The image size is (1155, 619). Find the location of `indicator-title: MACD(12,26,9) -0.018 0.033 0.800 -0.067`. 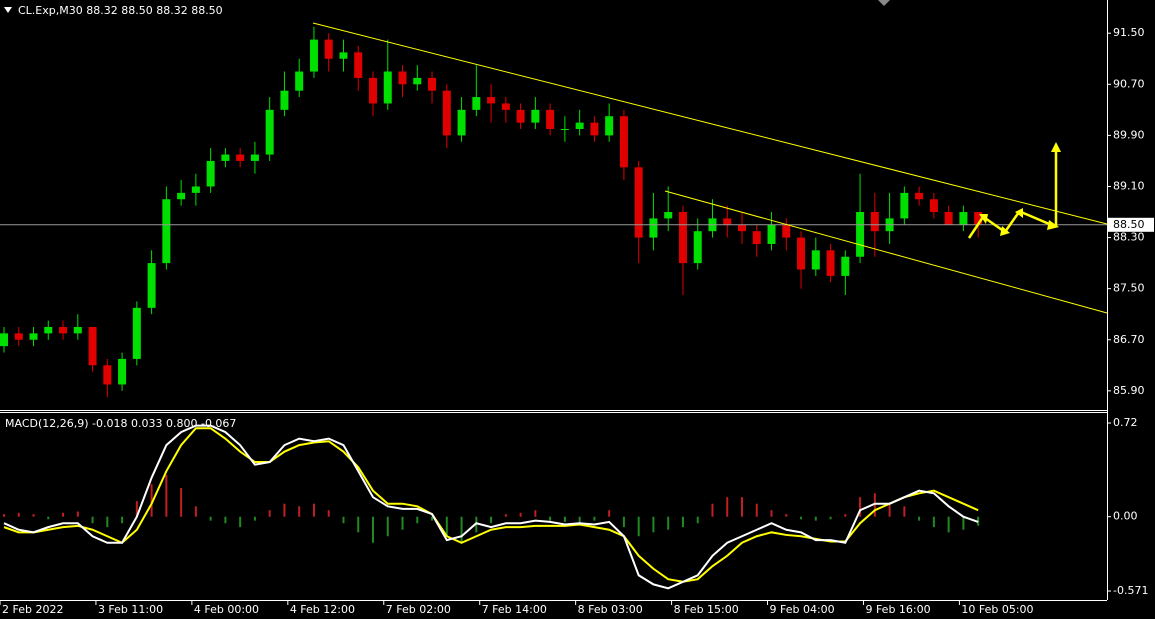

indicator-title: MACD(12,26,9) -0.018 0.033 0.800 -0.067 is located at coordinates (120, 423).